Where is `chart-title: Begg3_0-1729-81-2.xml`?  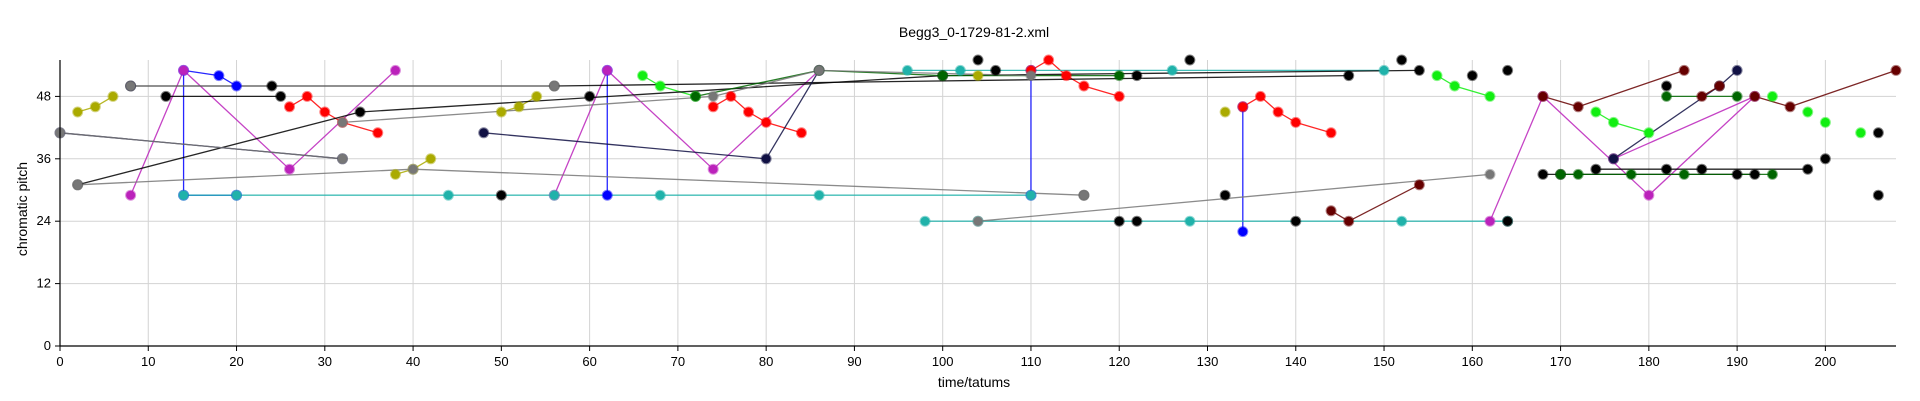 chart-title: Begg3_0-1729-81-2.xml is located at coordinates (974, 32).